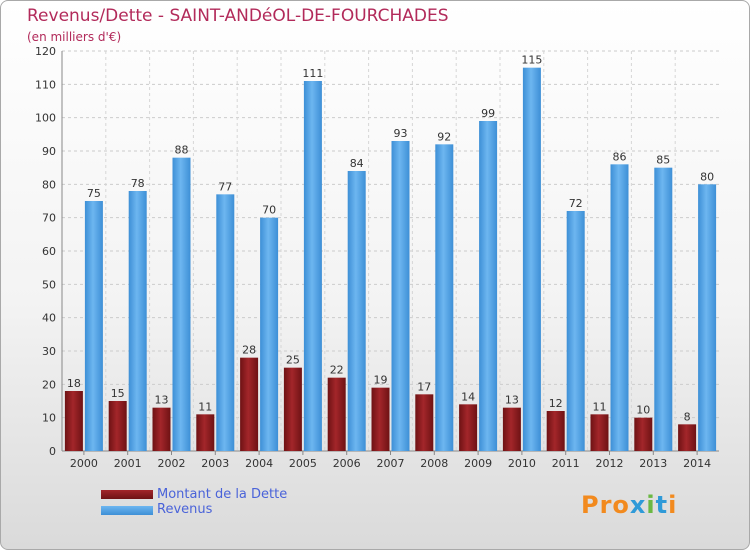 The image size is (750, 550). Describe the element at coordinates (610, 463) in the screenshot. I see `x-tick-label: 2012` at that location.